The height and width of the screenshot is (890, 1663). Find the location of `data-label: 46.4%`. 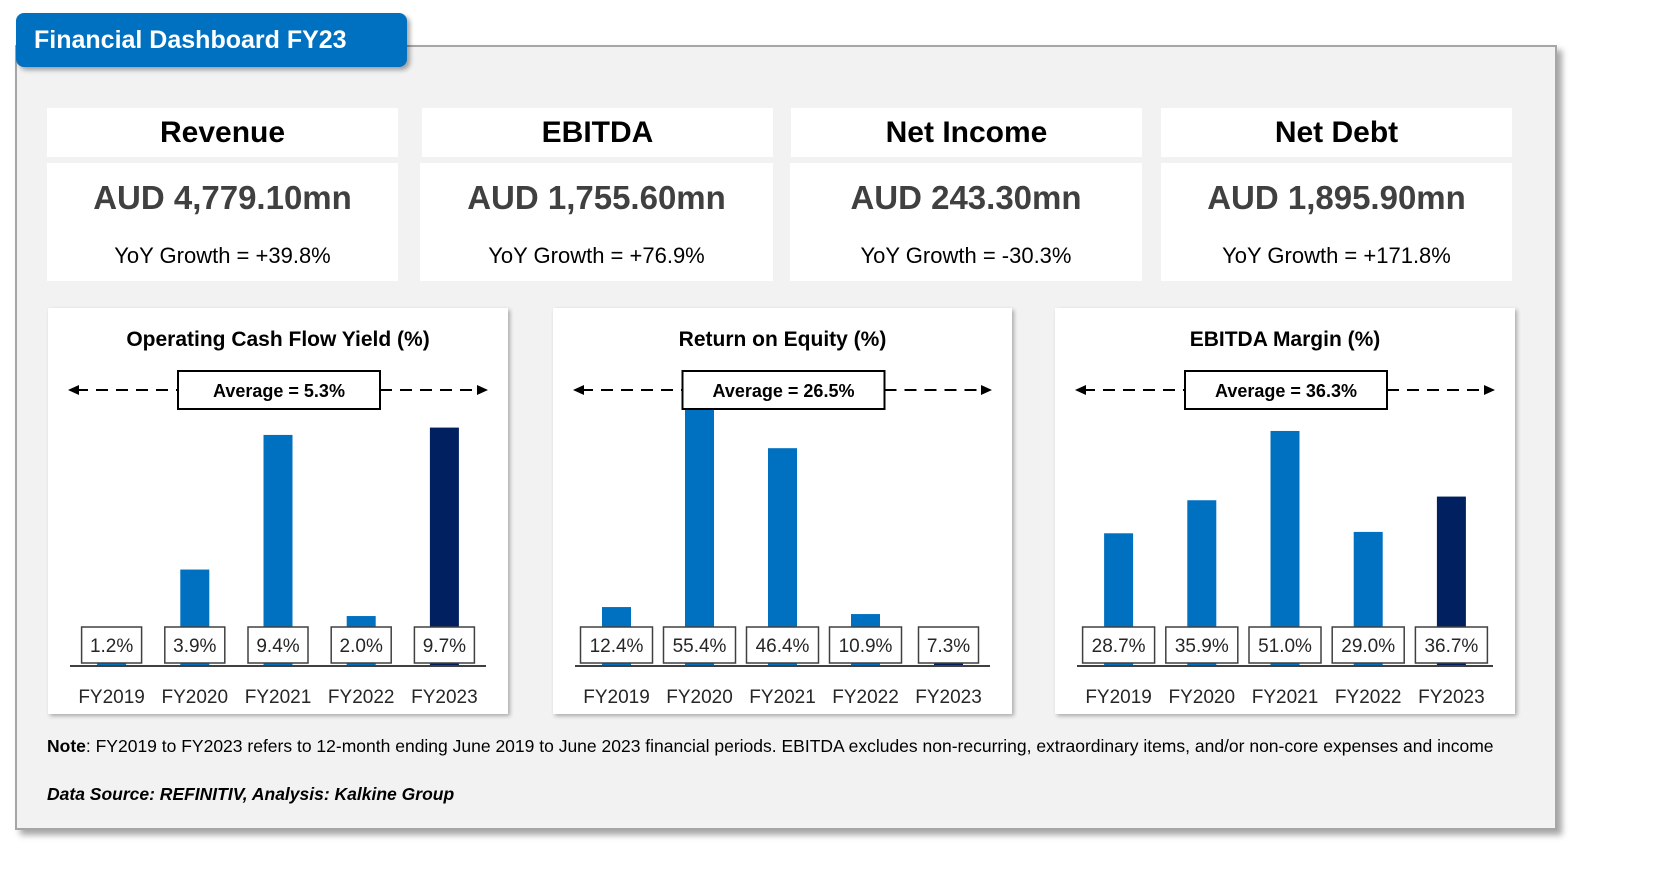

data-label: 46.4% is located at coordinates (783, 646).